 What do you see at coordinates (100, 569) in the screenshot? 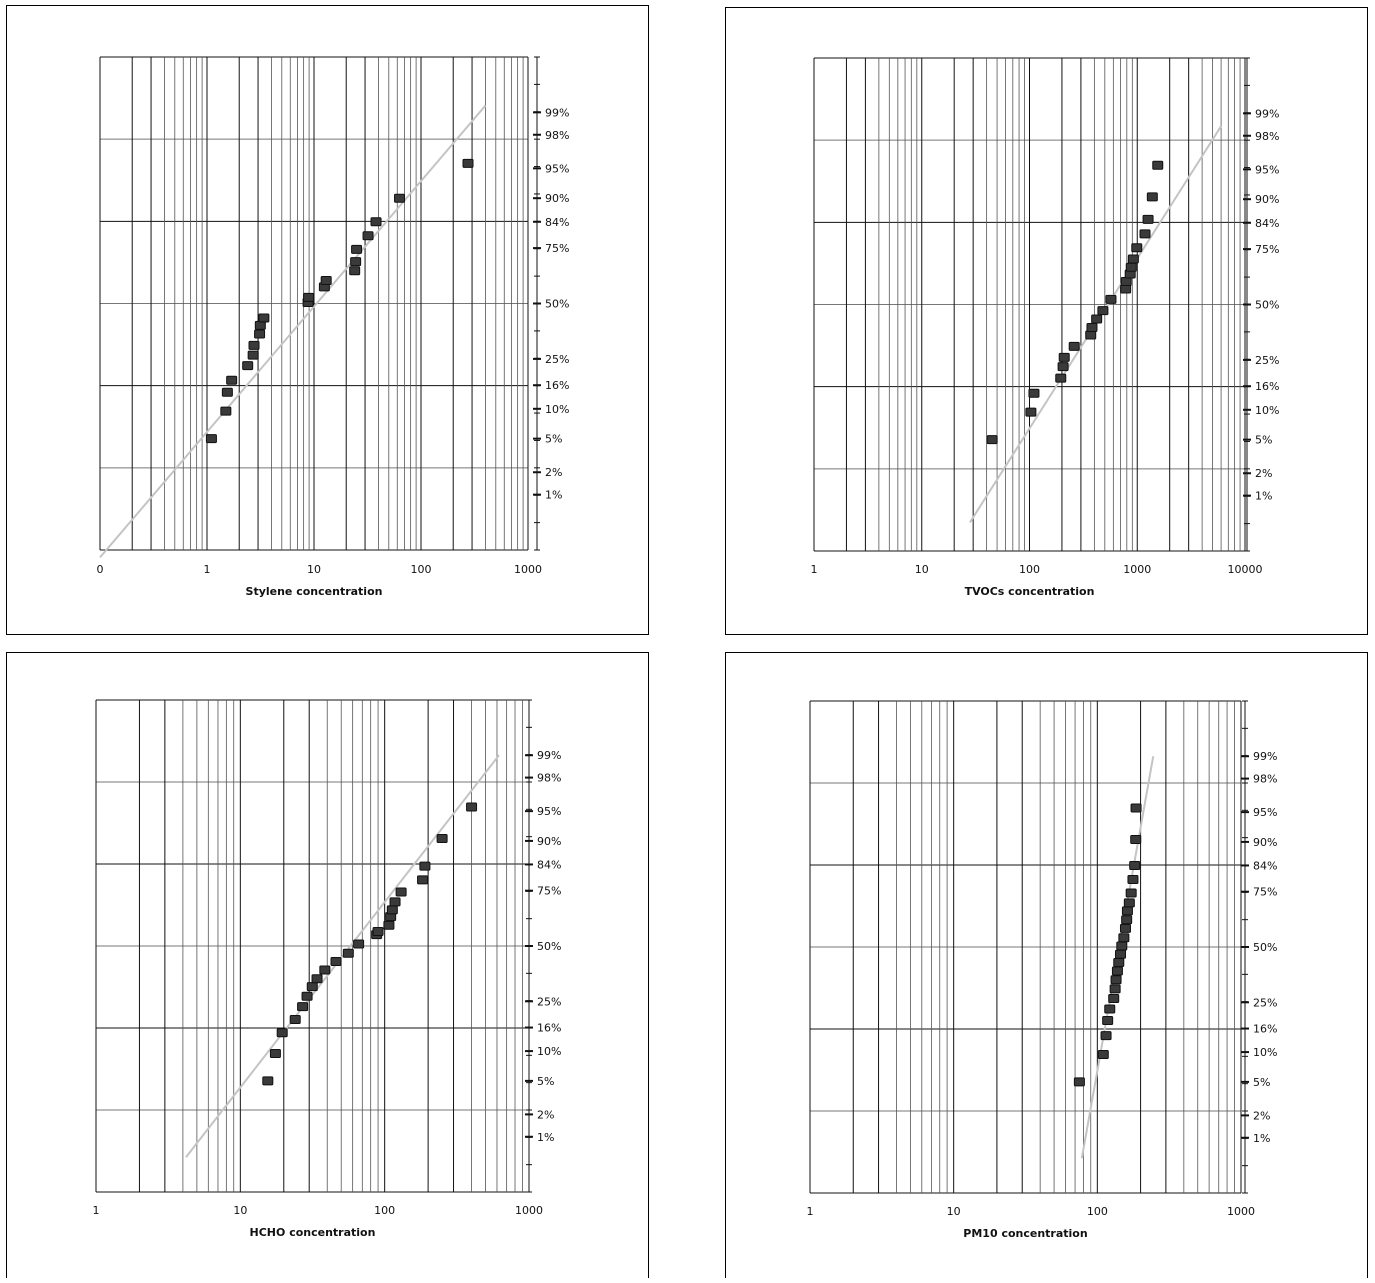
I see `x-tick-label: 0` at bounding box center [100, 569].